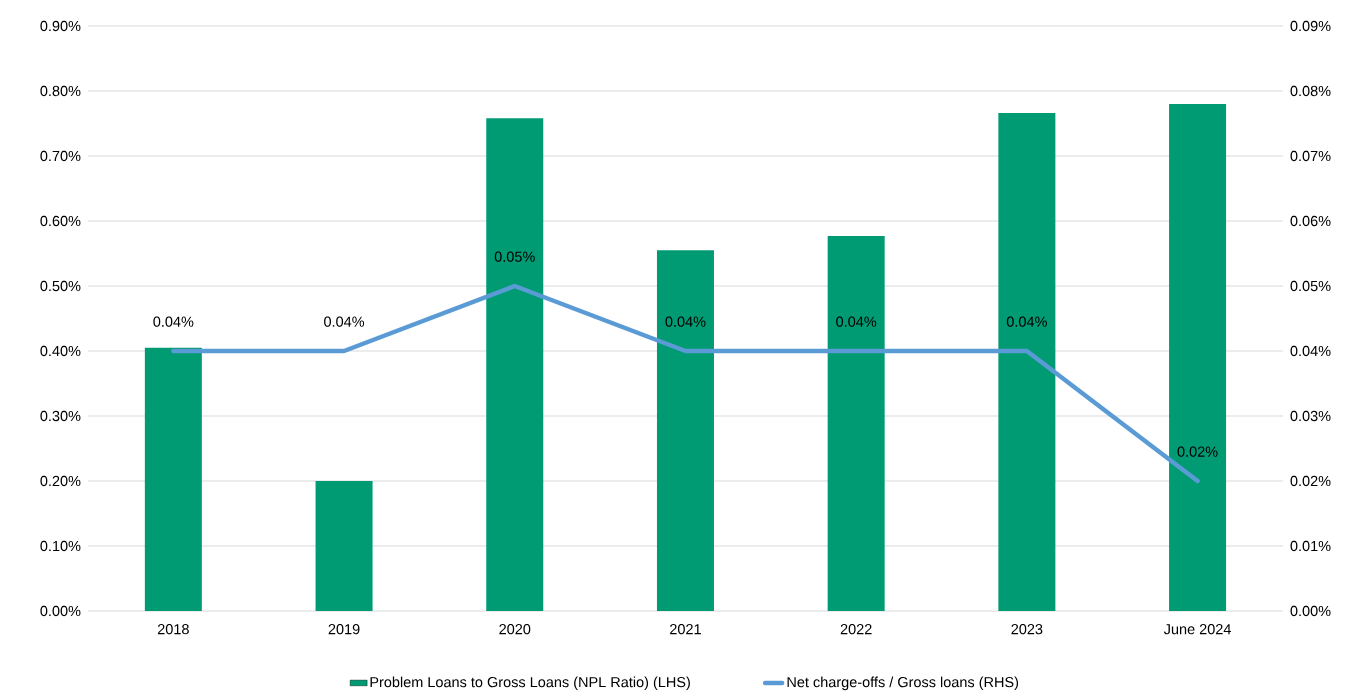 The height and width of the screenshot is (700, 1359). I want to click on x-tick-label: June 2024, so click(1197, 629).